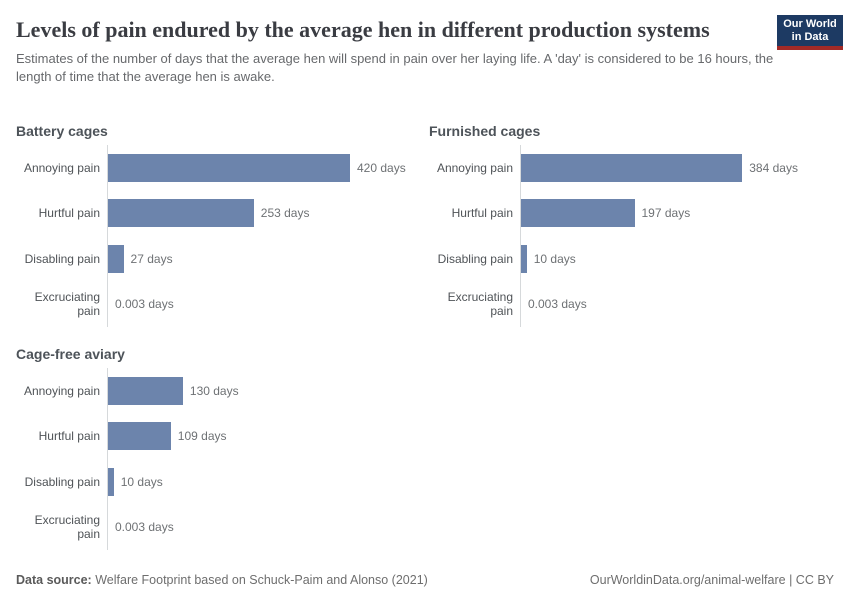  I want to click on plot-cell: 420 days, so click(264, 168).